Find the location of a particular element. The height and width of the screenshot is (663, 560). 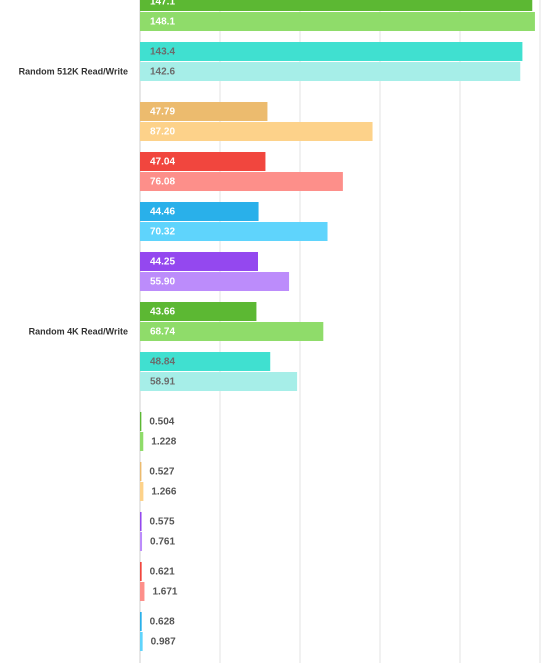

value-label: 142.6 is located at coordinates (162, 72).